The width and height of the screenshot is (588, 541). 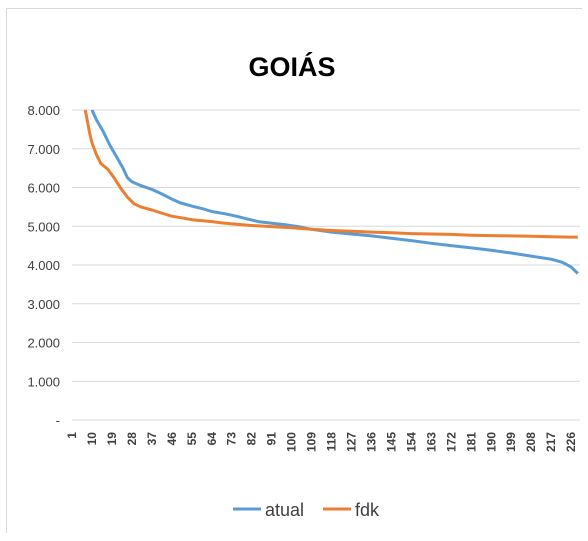 I want to click on x-tick-label: 64, so click(x=212, y=439).